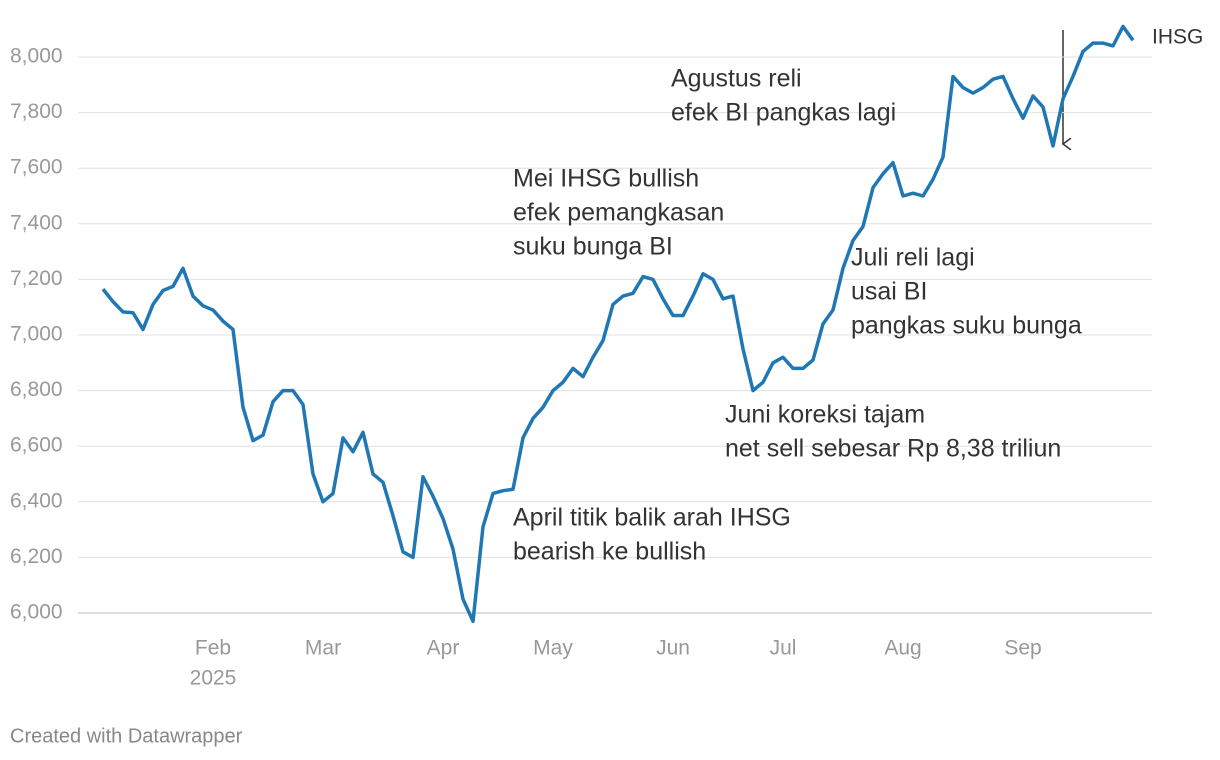 This screenshot has width=1220, height=760. What do you see at coordinates (736, 79) in the screenshot?
I see `annotation: Agustus reli` at bounding box center [736, 79].